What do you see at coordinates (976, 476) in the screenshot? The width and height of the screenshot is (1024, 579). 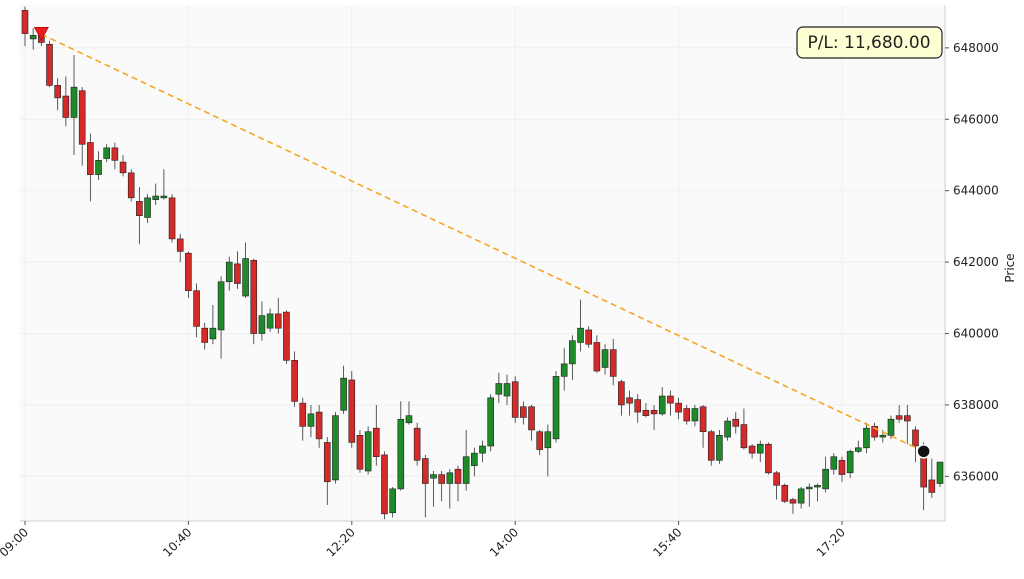 I see `y-tick-label: 636000` at bounding box center [976, 476].